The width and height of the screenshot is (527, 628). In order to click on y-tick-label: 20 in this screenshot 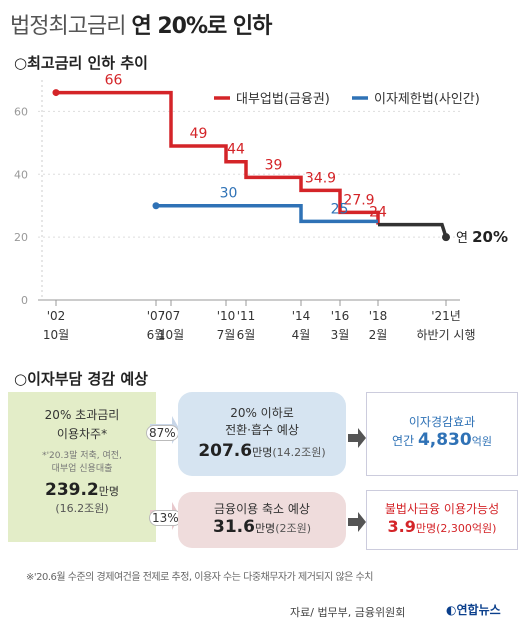, I will do `click(21, 237)`.